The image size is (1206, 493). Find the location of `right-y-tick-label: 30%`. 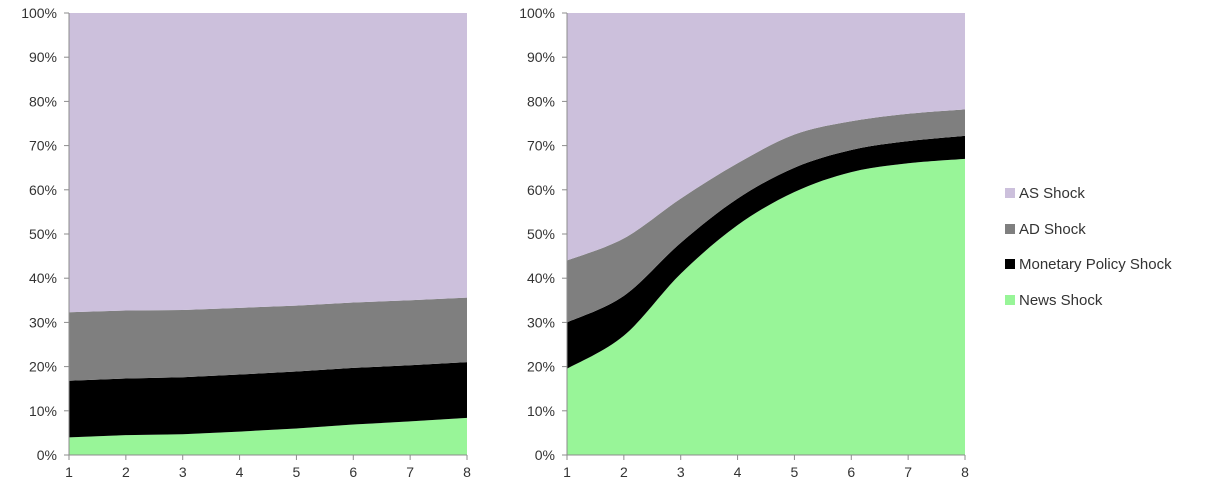

right-y-tick-label: 30% is located at coordinates (541, 322).